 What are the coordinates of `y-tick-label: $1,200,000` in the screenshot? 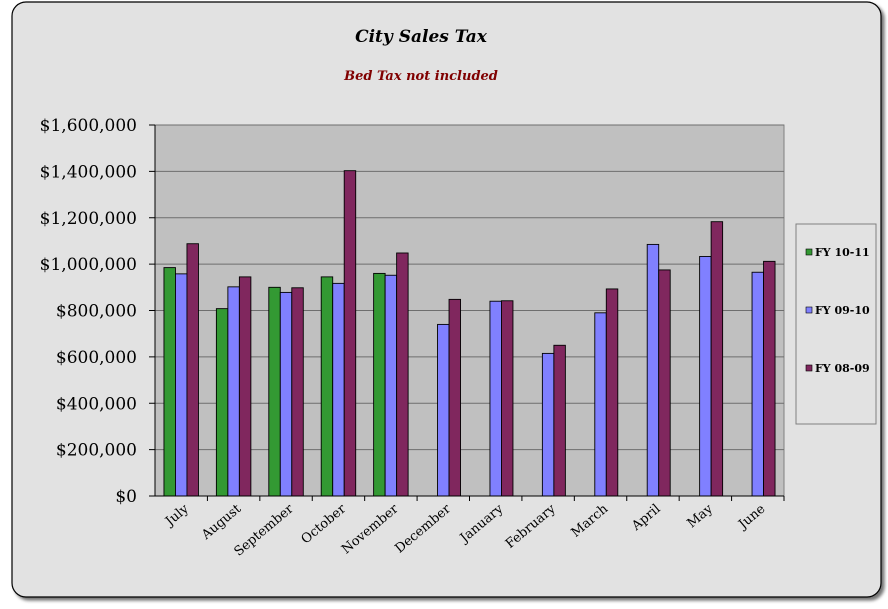 It's located at (88, 219).